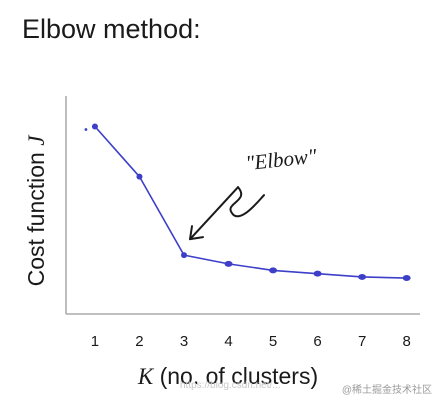 The height and width of the screenshot is (406, 440). Describe the element at coordinates (406, 341) in the screenshot. I see `x-tick-label: 8` at that location.